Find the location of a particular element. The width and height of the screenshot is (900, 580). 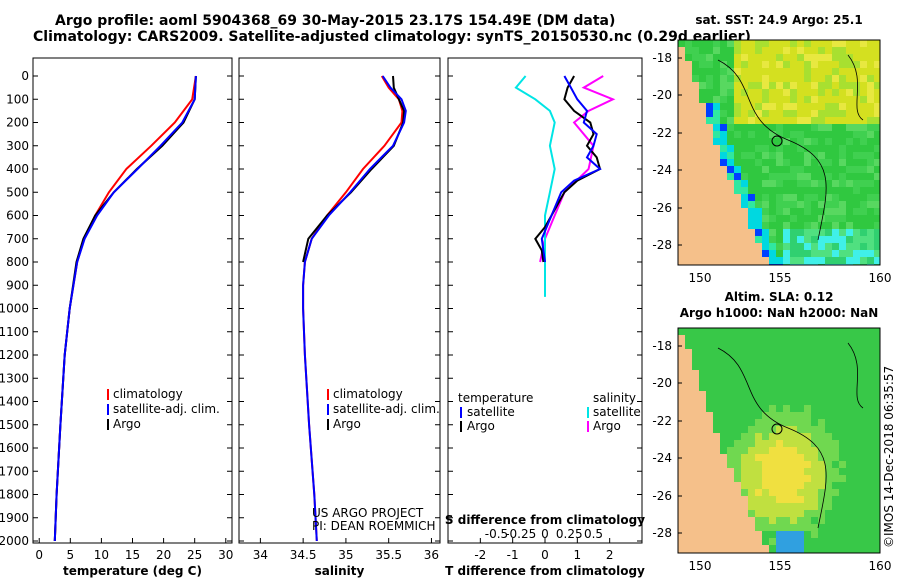

legend-label: Argo is located at coordinates (347, 424).